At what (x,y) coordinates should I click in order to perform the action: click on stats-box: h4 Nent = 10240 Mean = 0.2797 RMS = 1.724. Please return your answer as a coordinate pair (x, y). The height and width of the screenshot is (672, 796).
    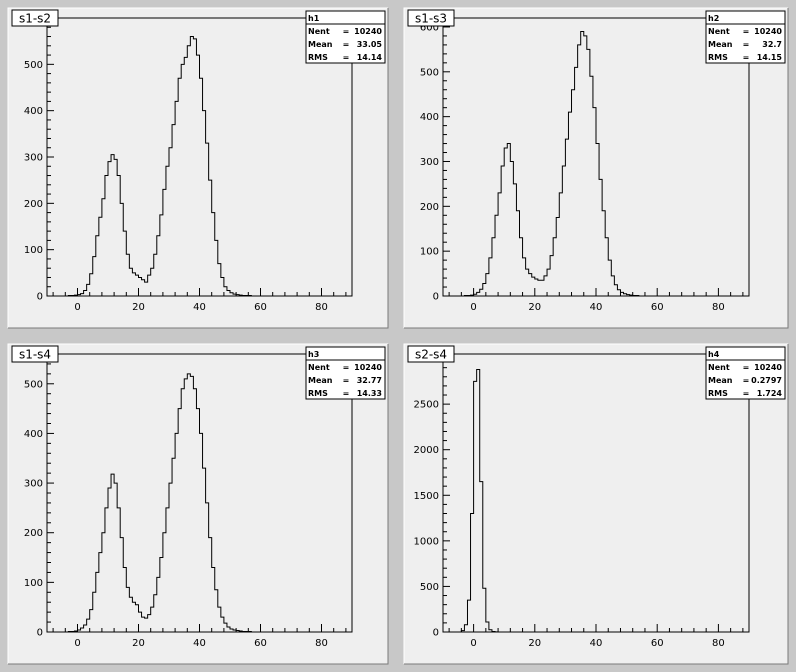
    Looking at the image, I should click on (745, 373).